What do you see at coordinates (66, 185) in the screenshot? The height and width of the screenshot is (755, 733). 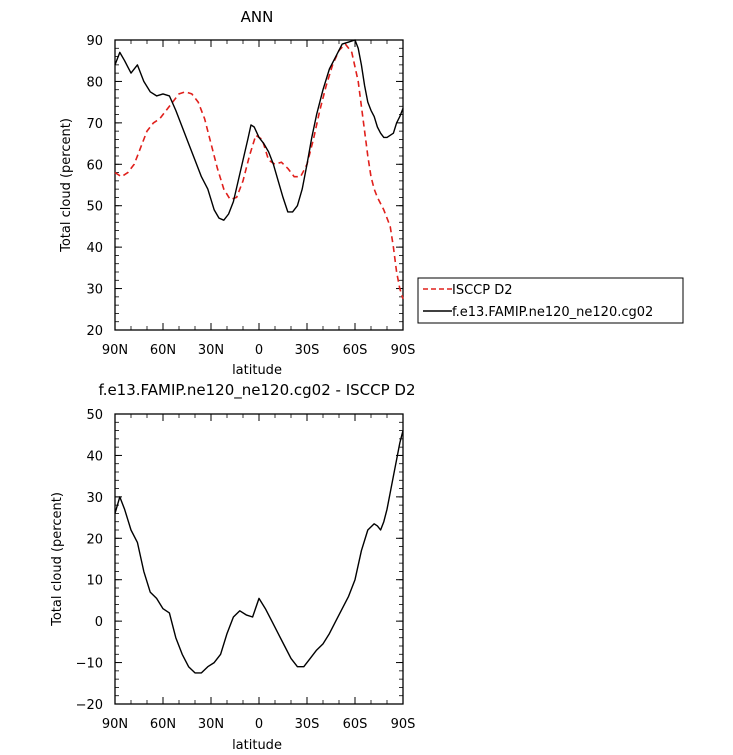 I see `top-panel-y-axis-label: Total cloud (percent)` at bounding box center [66, 185].